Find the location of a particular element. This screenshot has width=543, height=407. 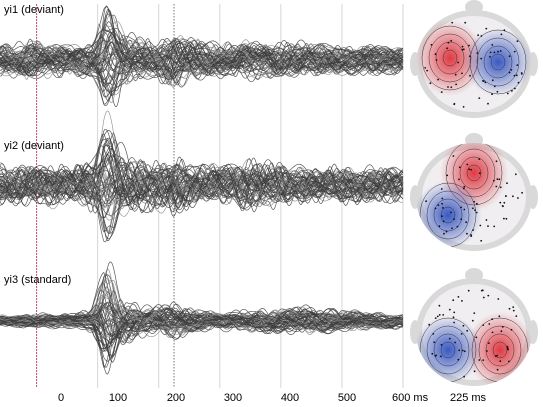

x-tick-label: 400 is located at coordinates (290, 398).